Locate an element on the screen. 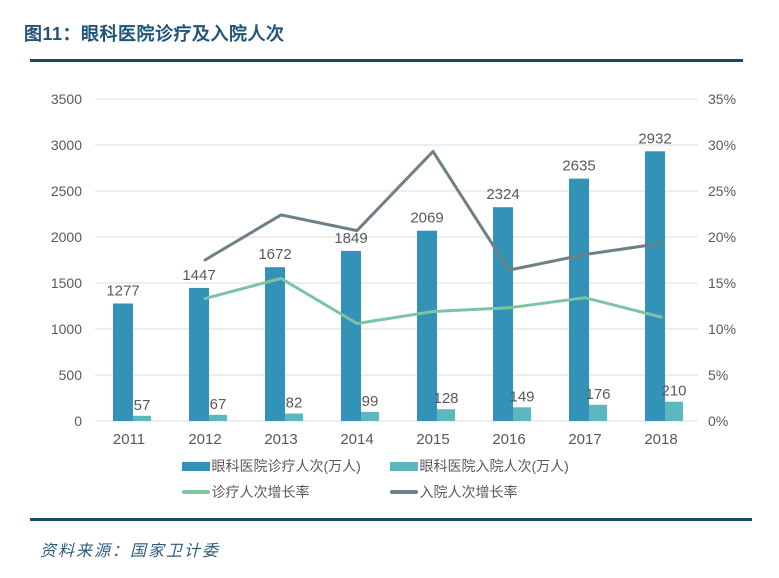 The height and width of the screenshot is (578, 779). bar-value-label: 2069 is located at coordinates (426, 218).